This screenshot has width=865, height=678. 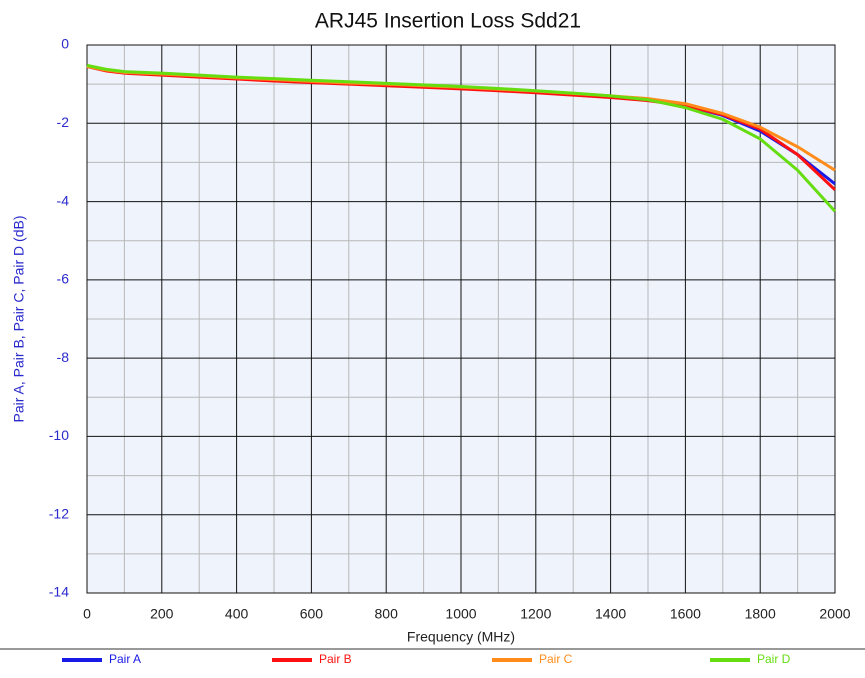 What do you see at coordinates (387, 614) in the screenshot?
I see `x-tick-label: 800` at bounding box center [387, 614].